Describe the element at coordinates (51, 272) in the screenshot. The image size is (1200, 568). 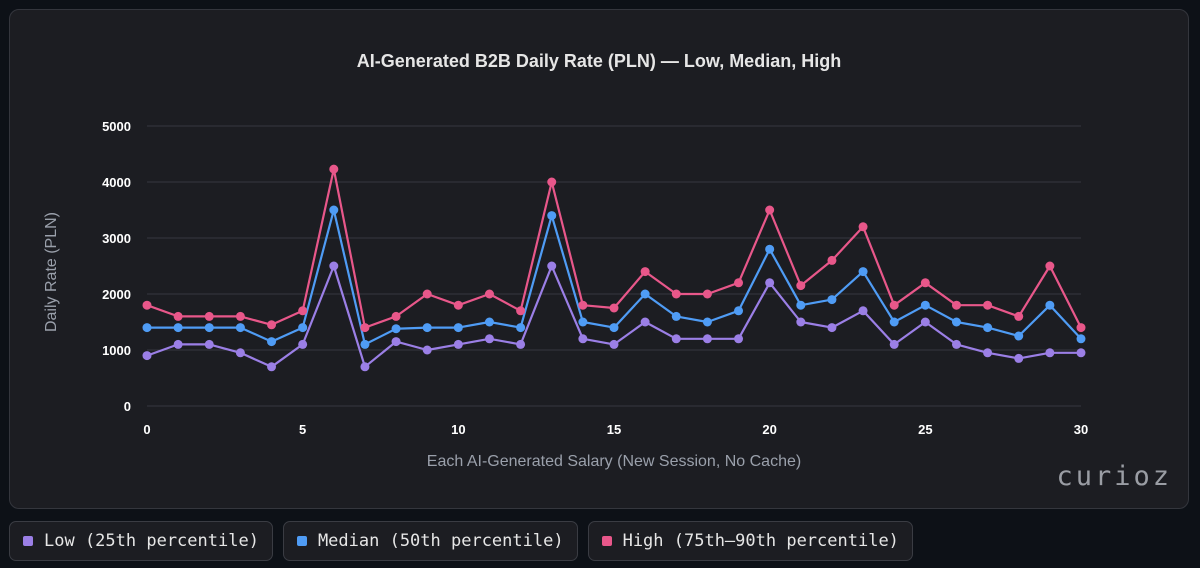
I see `y-axis-label: Daily Rate (PLN)` at that location.